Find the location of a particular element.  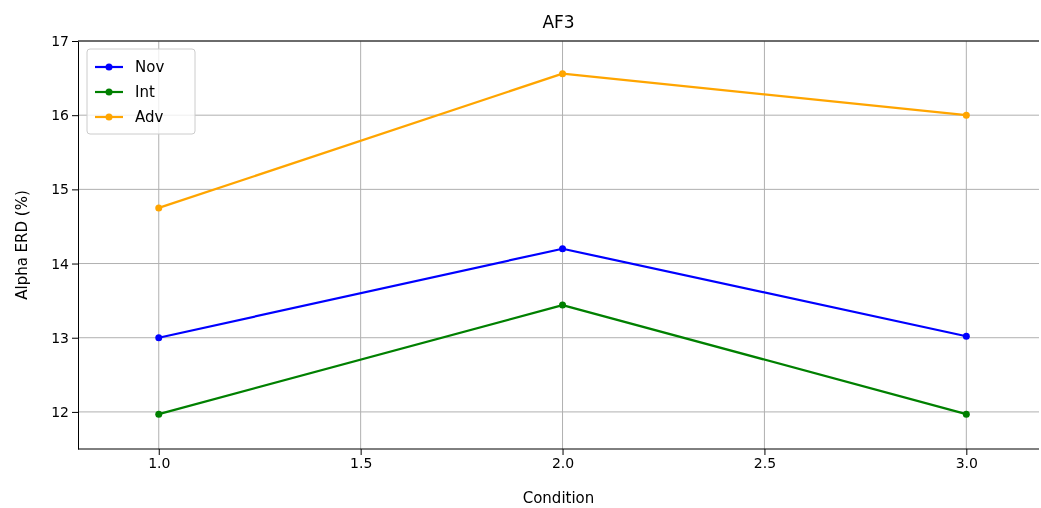

x-tick-label: 2.0 is located at coordinates (563, 462).